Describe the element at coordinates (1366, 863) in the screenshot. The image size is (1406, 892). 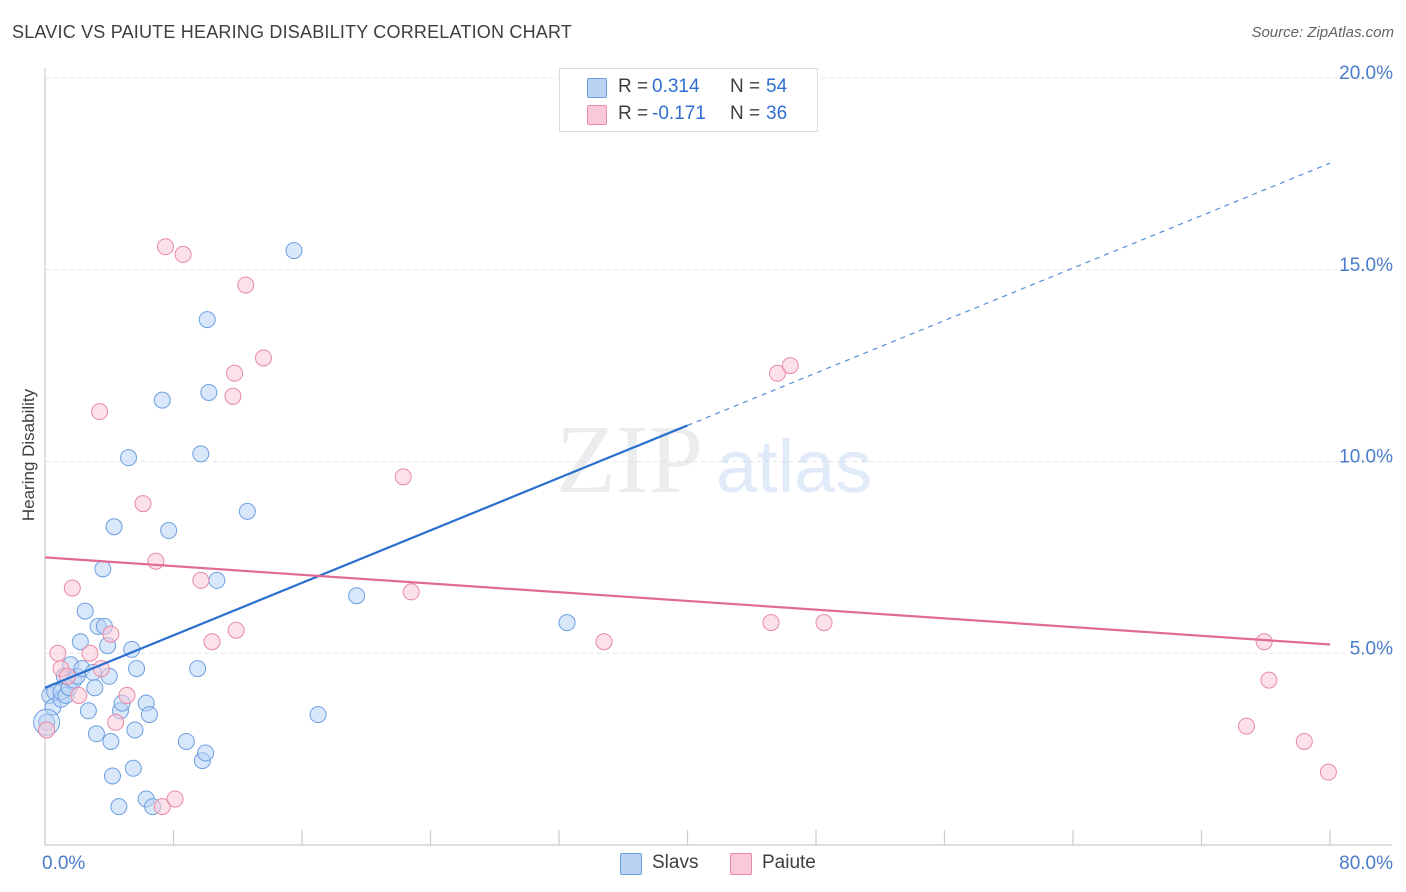
I see `x-tick-label-max: 80.0%` at that location.